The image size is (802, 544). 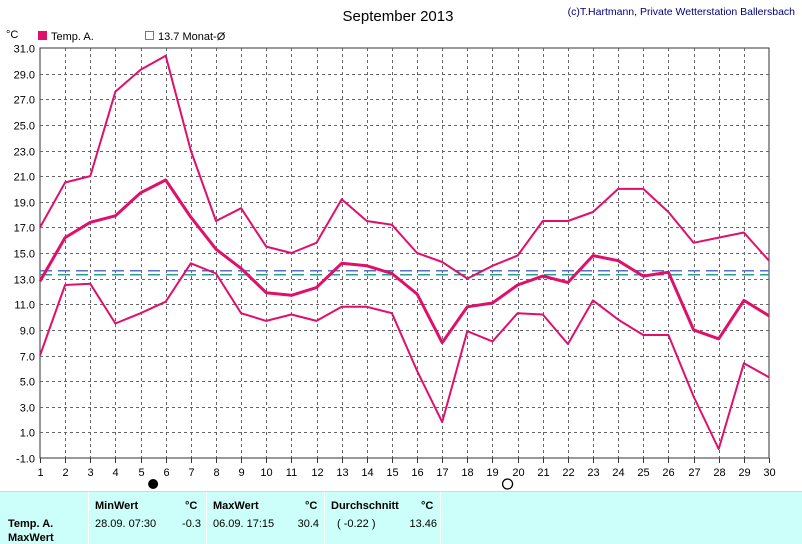 What do you see at coordinates (317, 473) in the screenshot?
I see `x-tick-label: 12` at bounding box center [317, 473].